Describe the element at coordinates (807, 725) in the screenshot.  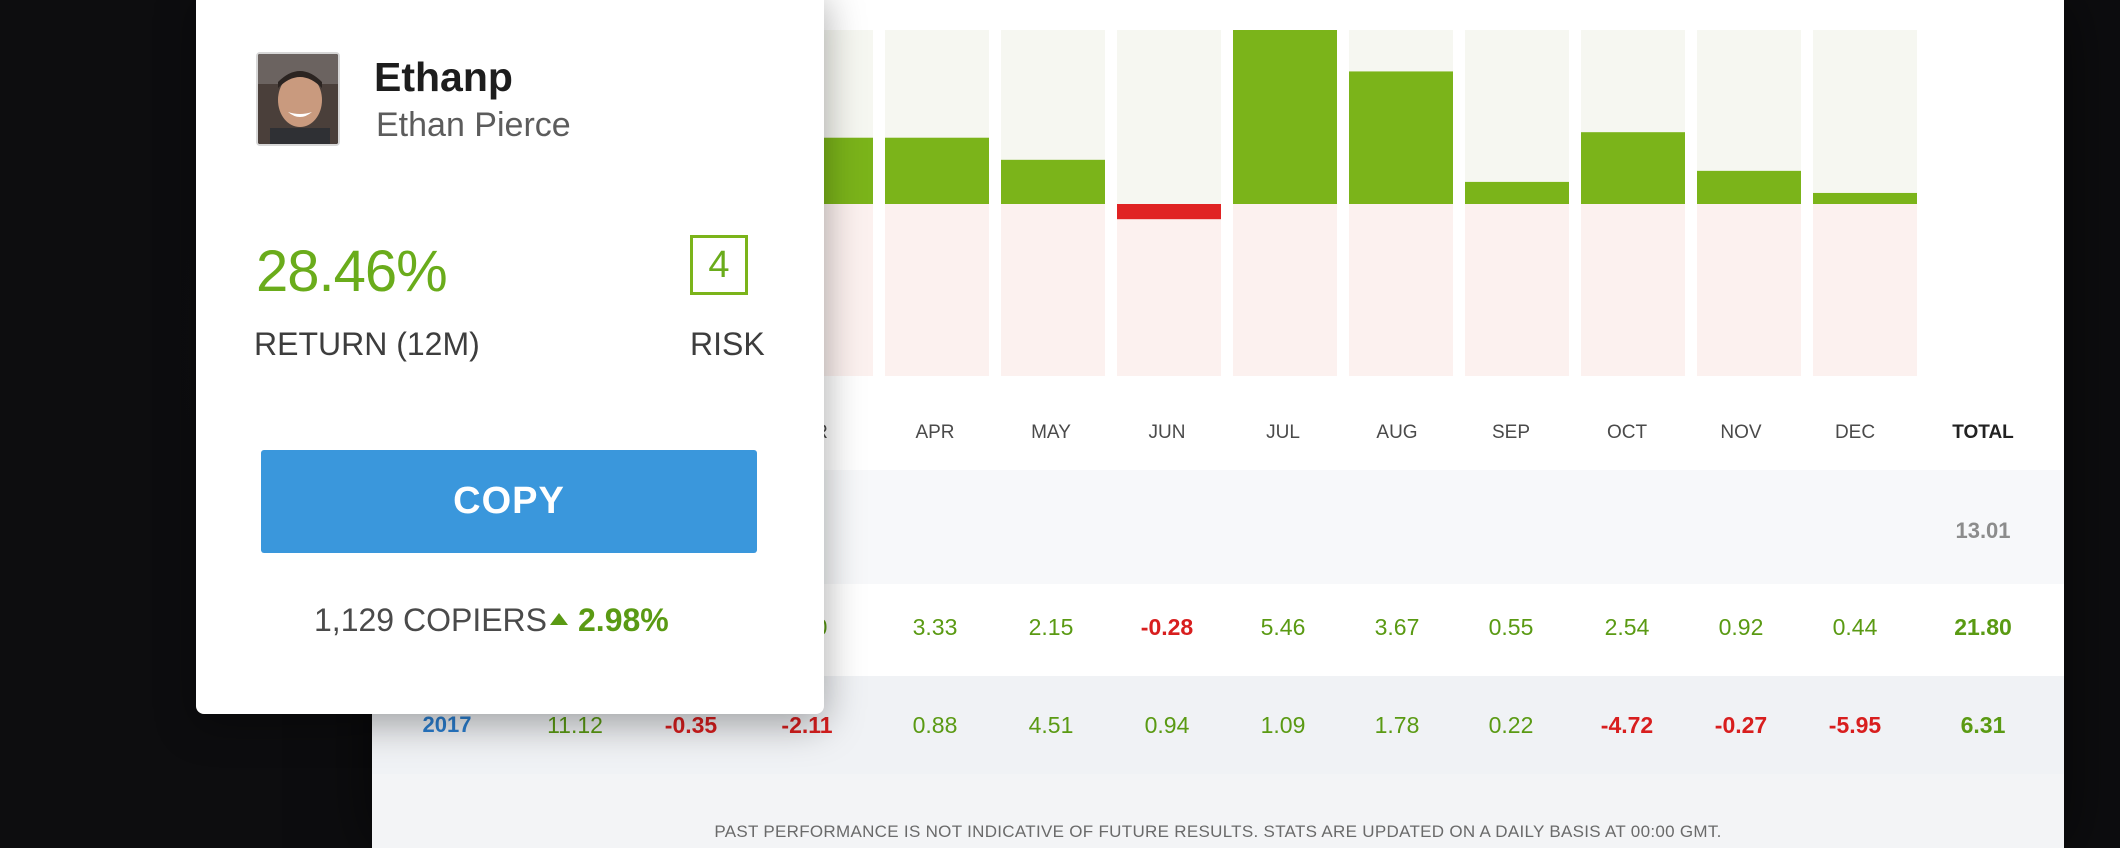
I see `row-2017-mar: -2.11` at that location.